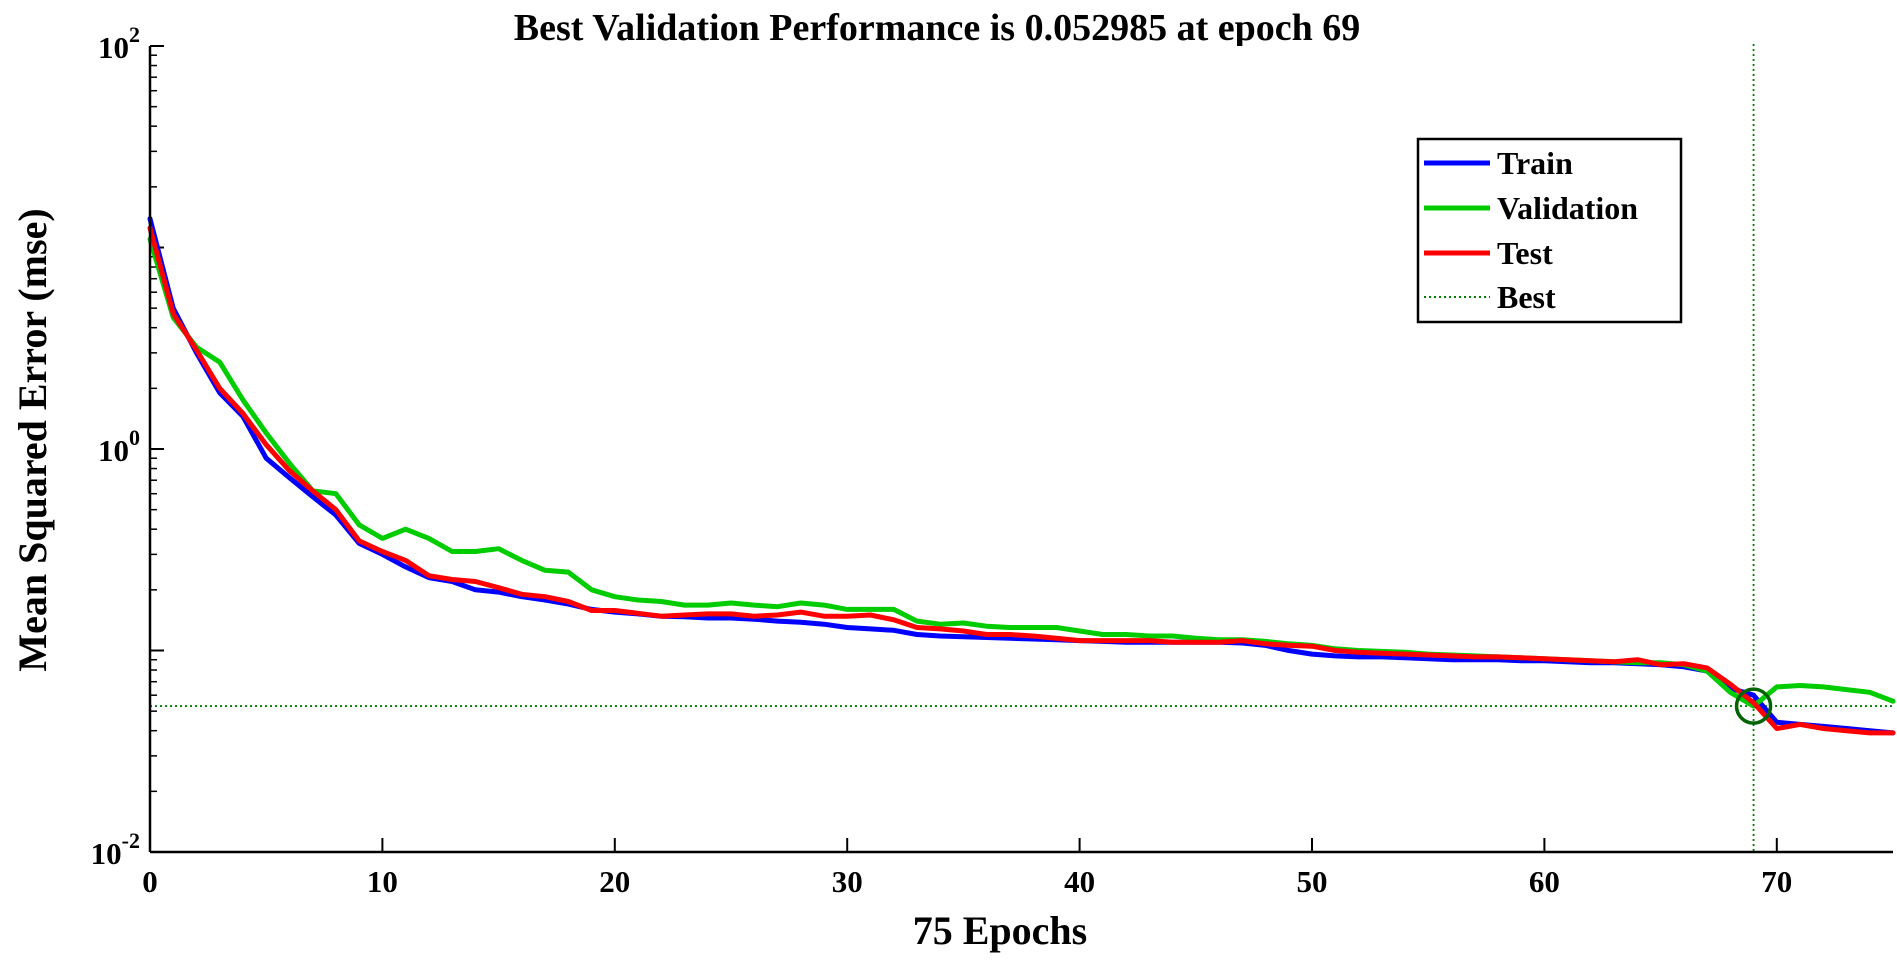  What do you see at coordinates (1753, 706) in the screenshot?
I see `best-point-marker` at bounding box center [1753, 706].